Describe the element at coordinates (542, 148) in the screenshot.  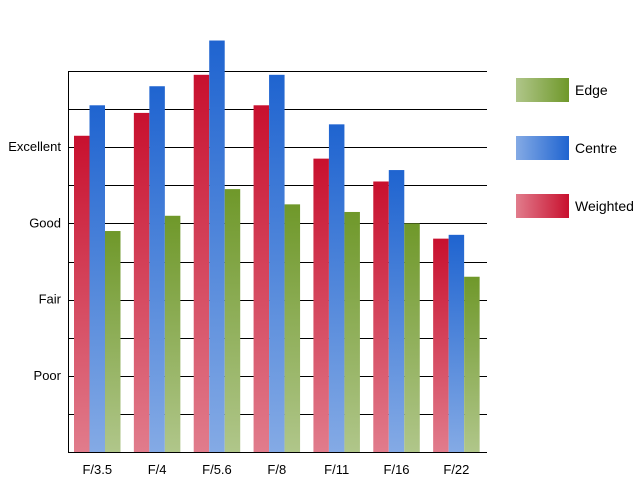
I see `legend-swatch-centre` at that location.